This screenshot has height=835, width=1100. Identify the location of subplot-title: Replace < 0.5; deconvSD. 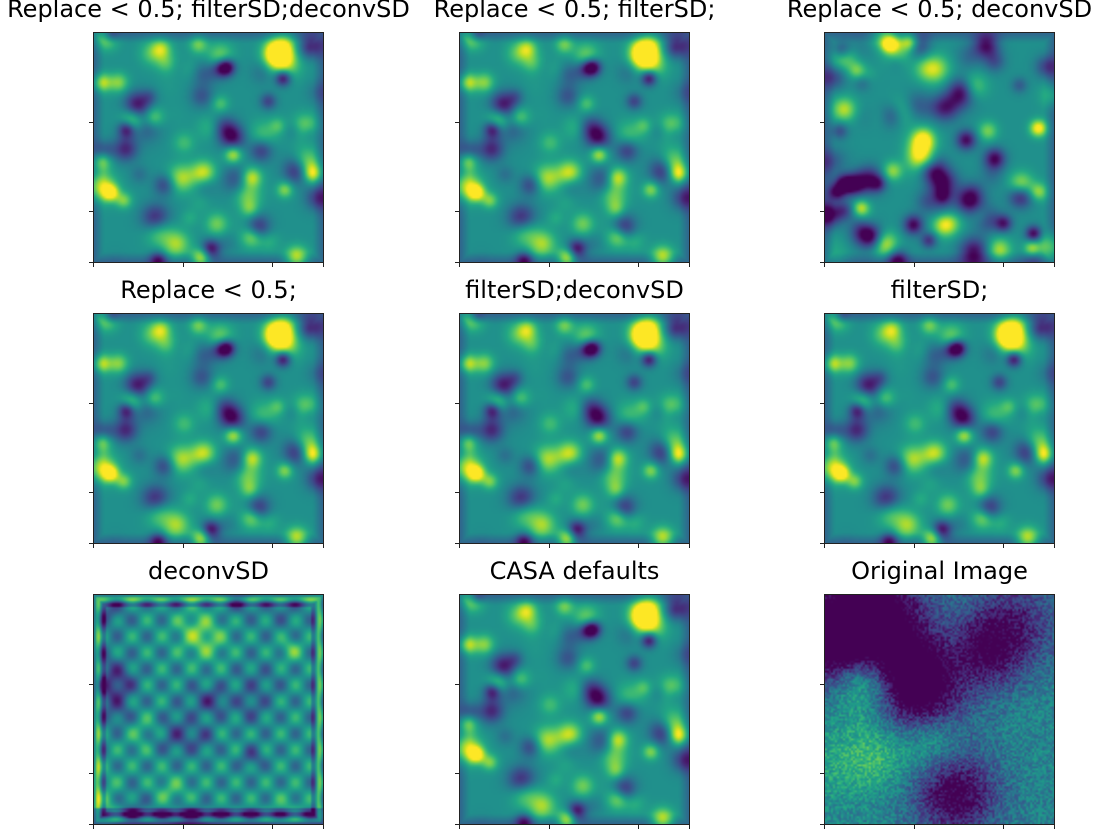
(939, 11).